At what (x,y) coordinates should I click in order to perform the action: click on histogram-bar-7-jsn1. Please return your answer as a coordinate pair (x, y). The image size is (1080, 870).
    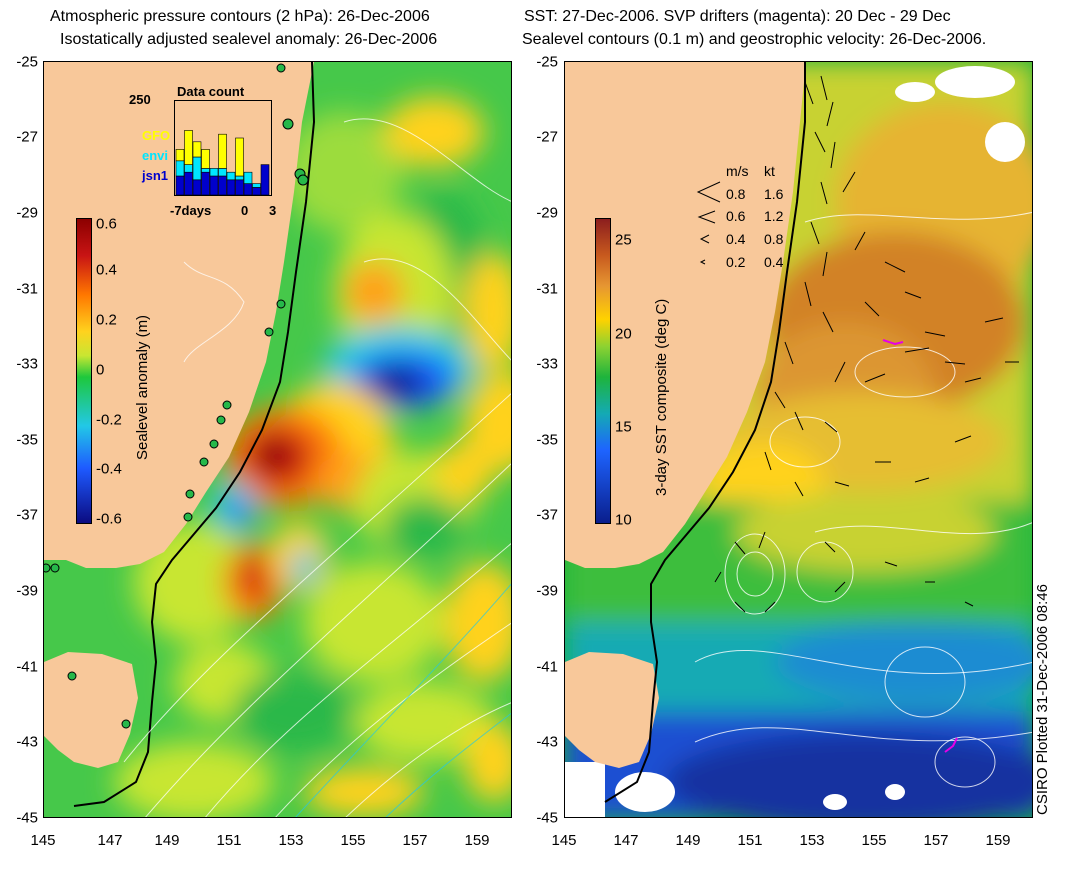
    Looking at the image, I should click on (239, 187).